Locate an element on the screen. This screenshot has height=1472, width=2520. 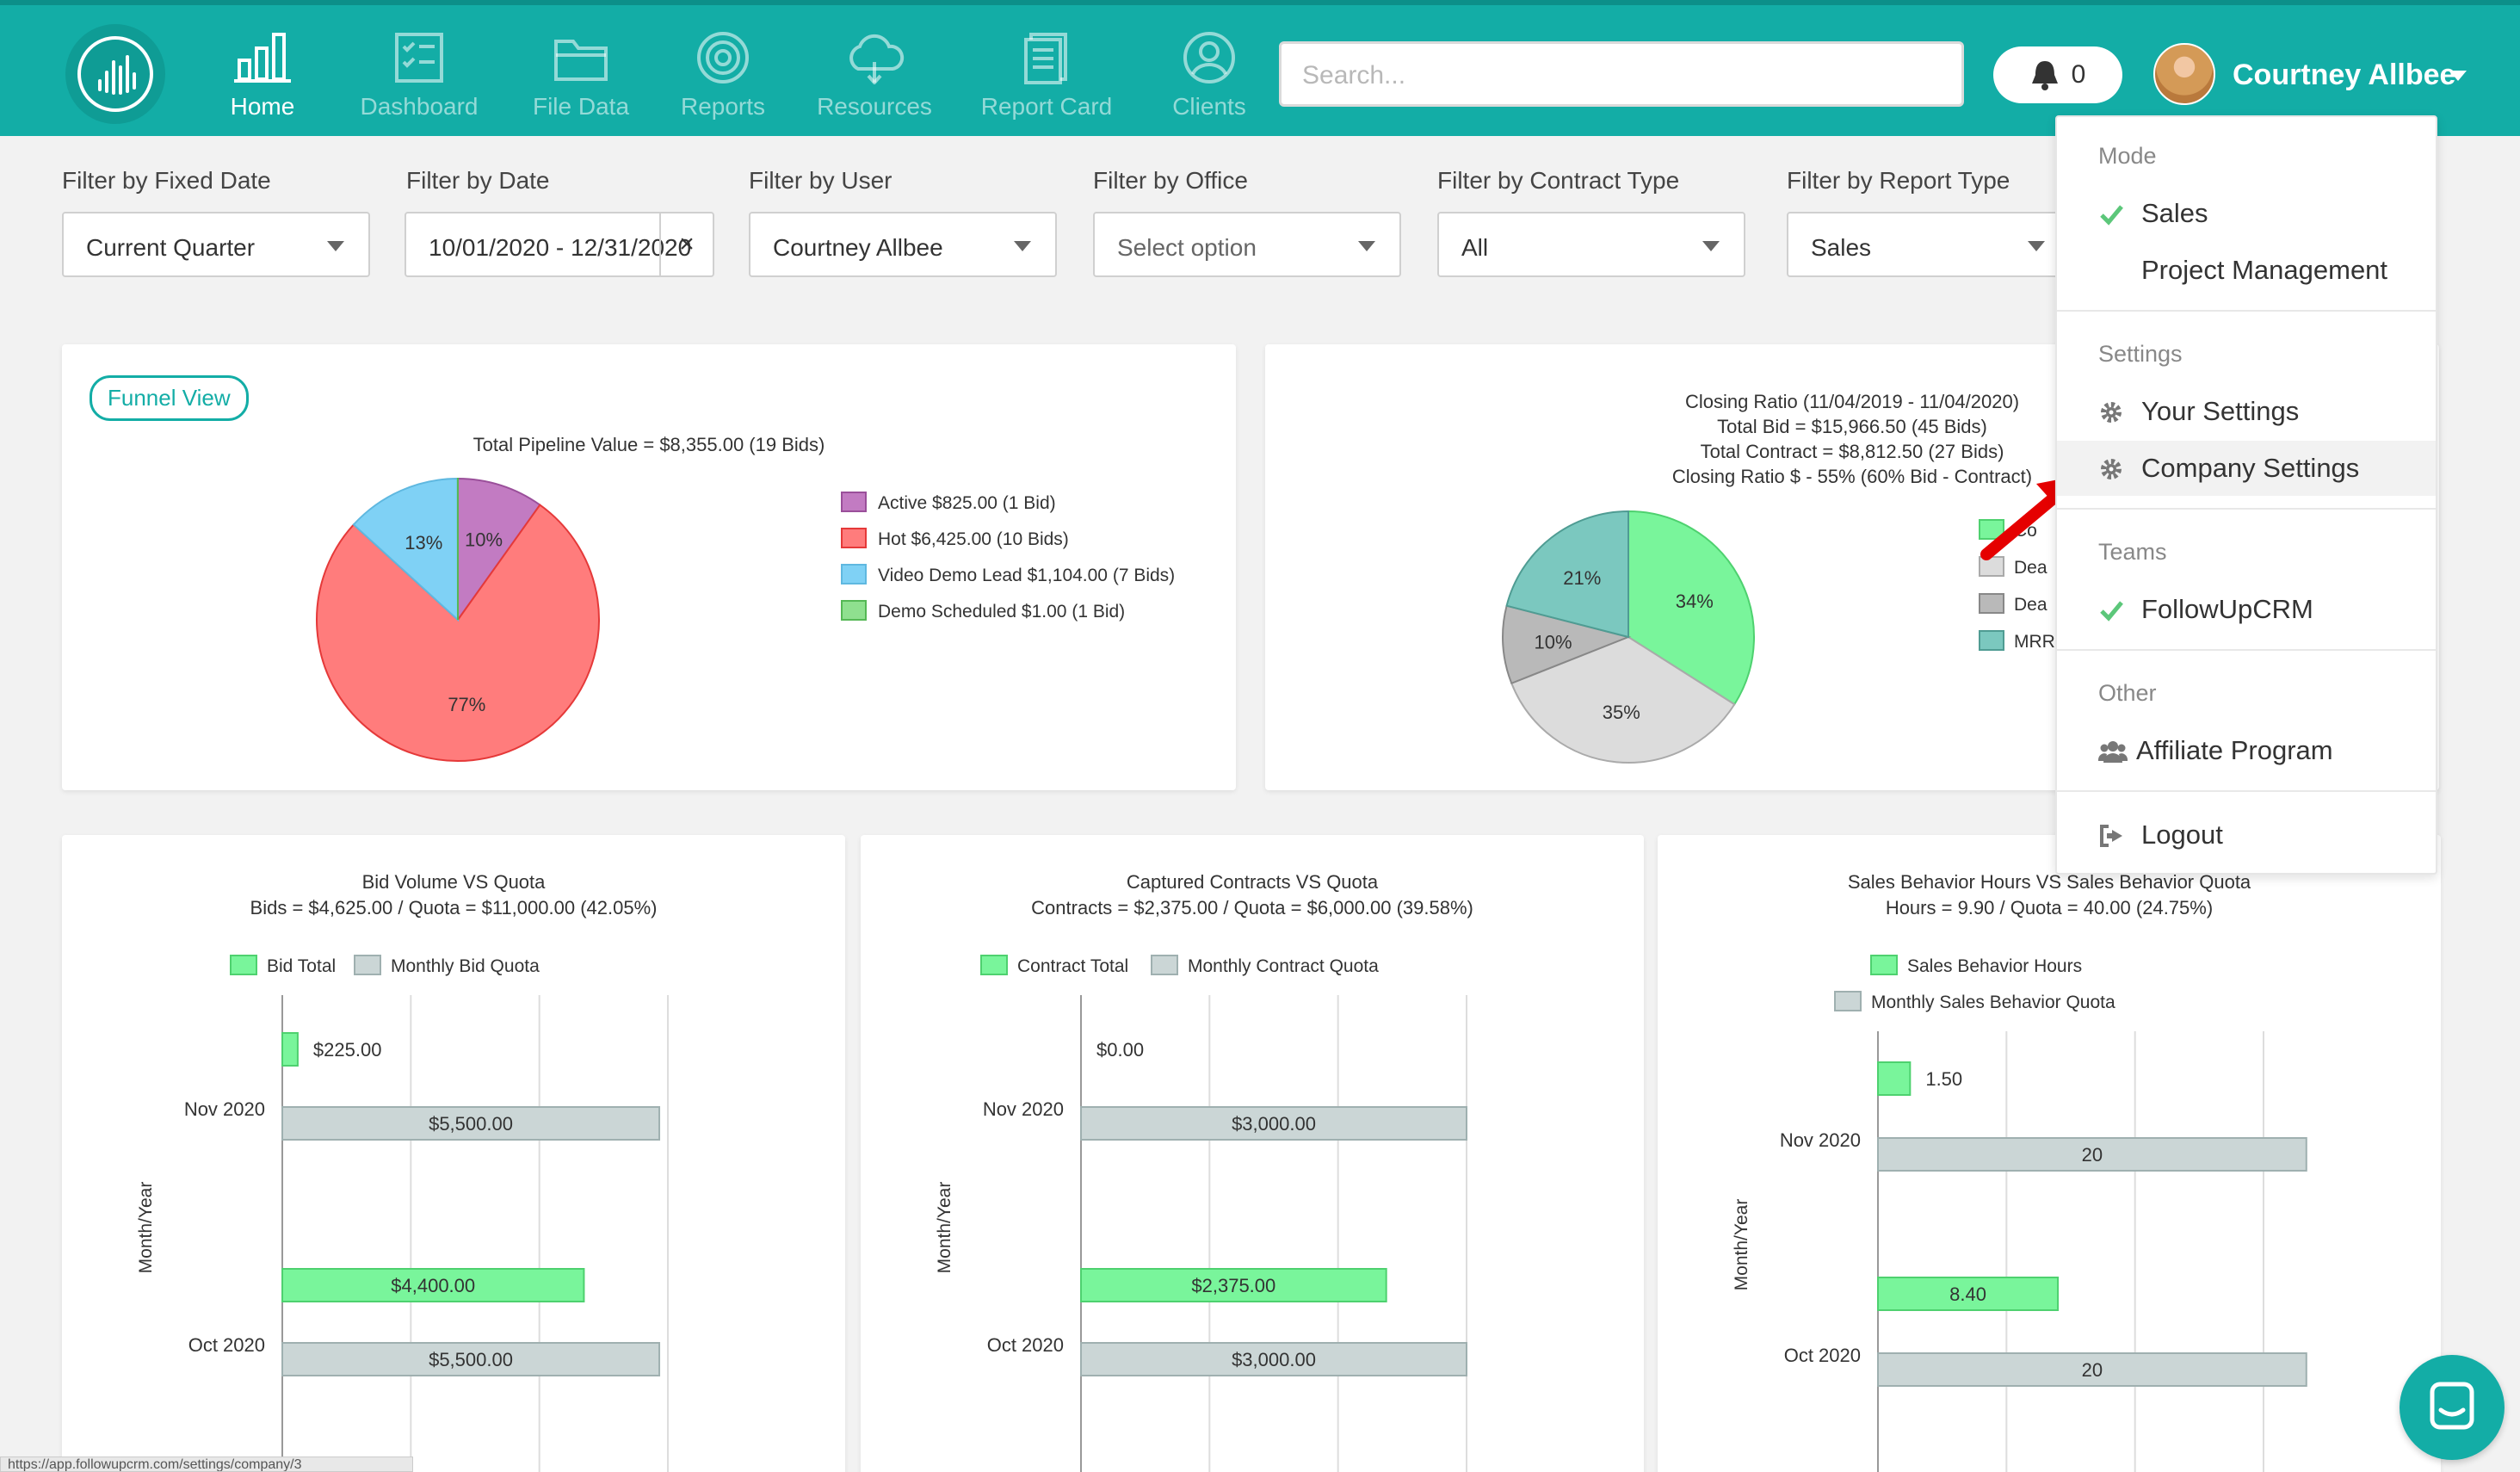
legend-label: Video Demo Lead $1,104.00 (7 Bids) is located at coordinates (1026, 575).